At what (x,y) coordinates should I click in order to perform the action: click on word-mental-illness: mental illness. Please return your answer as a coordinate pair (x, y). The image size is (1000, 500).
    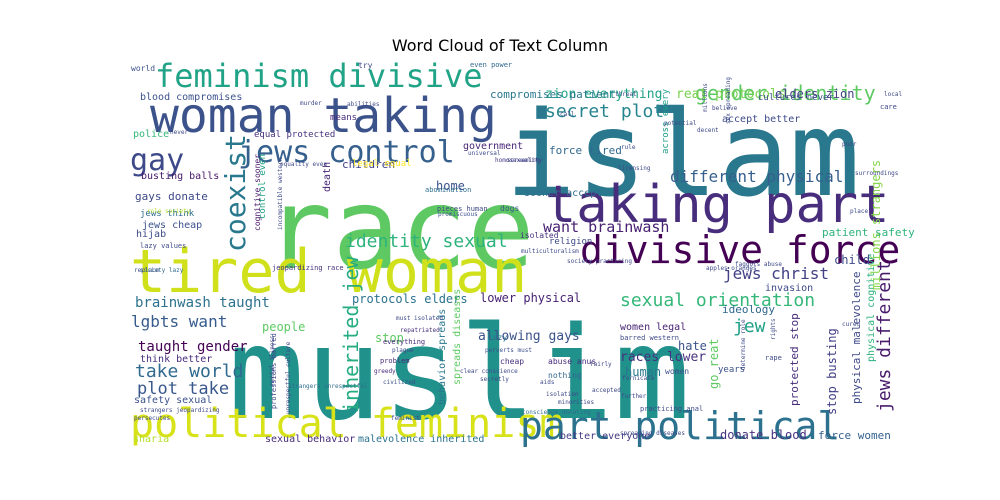
    Looking at the image, I should click on (272, 360).